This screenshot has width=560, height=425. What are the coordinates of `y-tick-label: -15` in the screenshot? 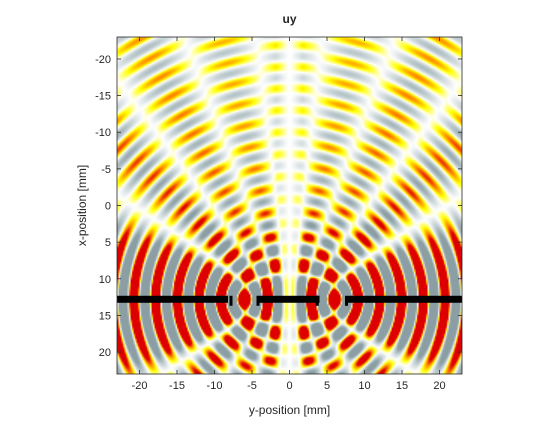 It's located at (103, 97).